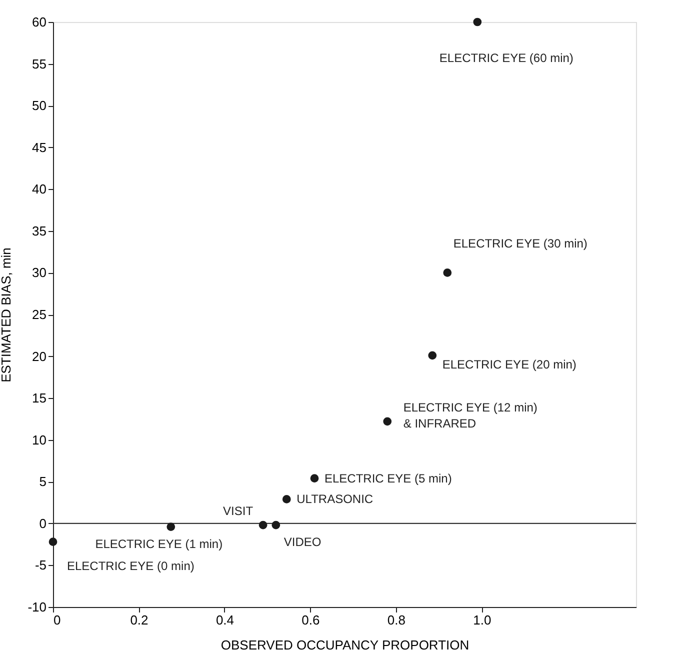 Image resolution: width=678 pixels, height=658 pixels. I want to click on x-tick-label: 0.4, so click(225, 620).